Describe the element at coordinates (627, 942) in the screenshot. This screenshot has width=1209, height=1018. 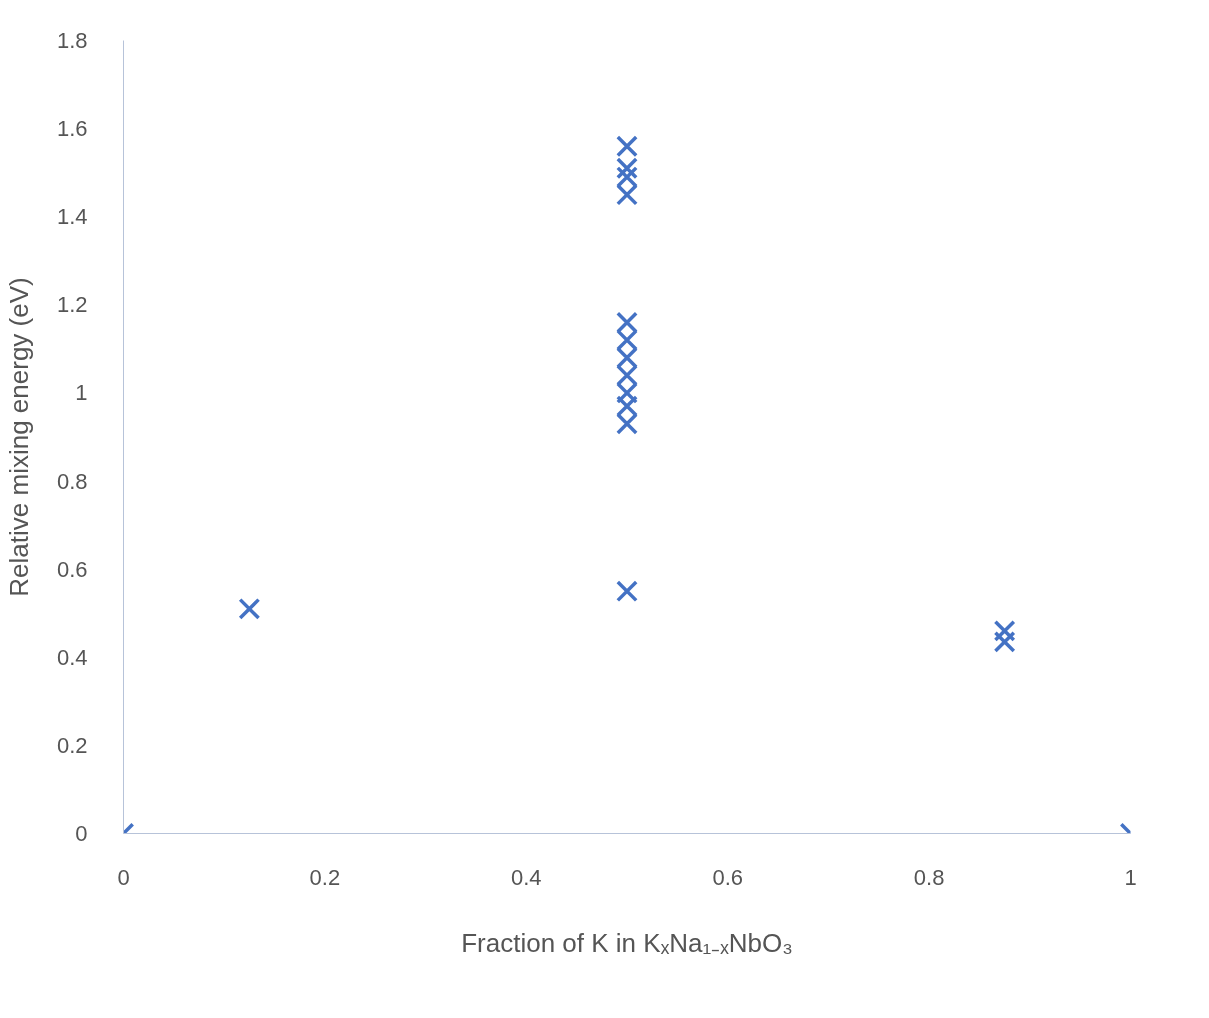
I see `x-axis-title: Fraction of K in KₓNa₁₋ₓNbO₃` at that location.